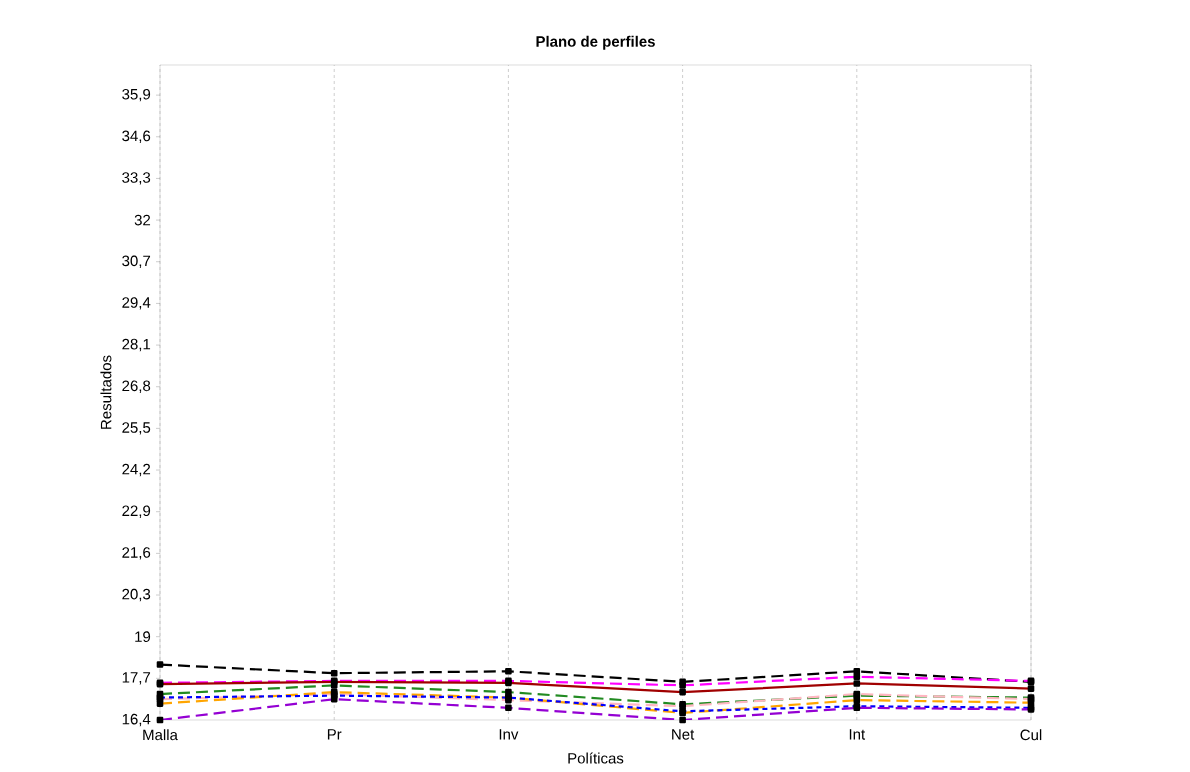 This screenshot has width=1190, height=772. What do you see at coordinates (136, 95) in the screenshot?
I see `y-tick-label: 35,9` at bounding box center [136, 95].